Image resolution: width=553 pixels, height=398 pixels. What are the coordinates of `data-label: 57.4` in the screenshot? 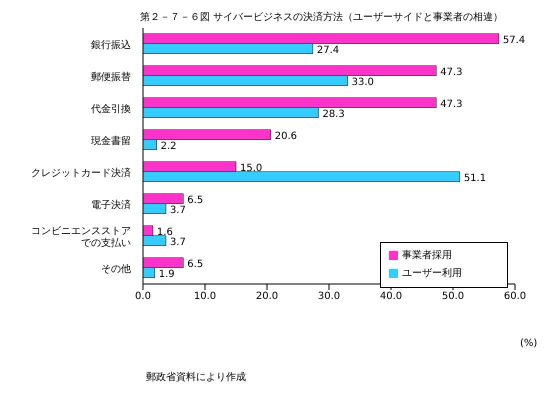 It's located at (514, 40).